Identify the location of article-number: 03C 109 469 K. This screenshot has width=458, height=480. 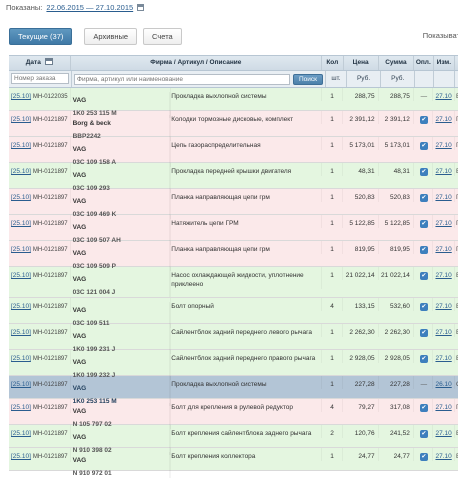
(122, 212).